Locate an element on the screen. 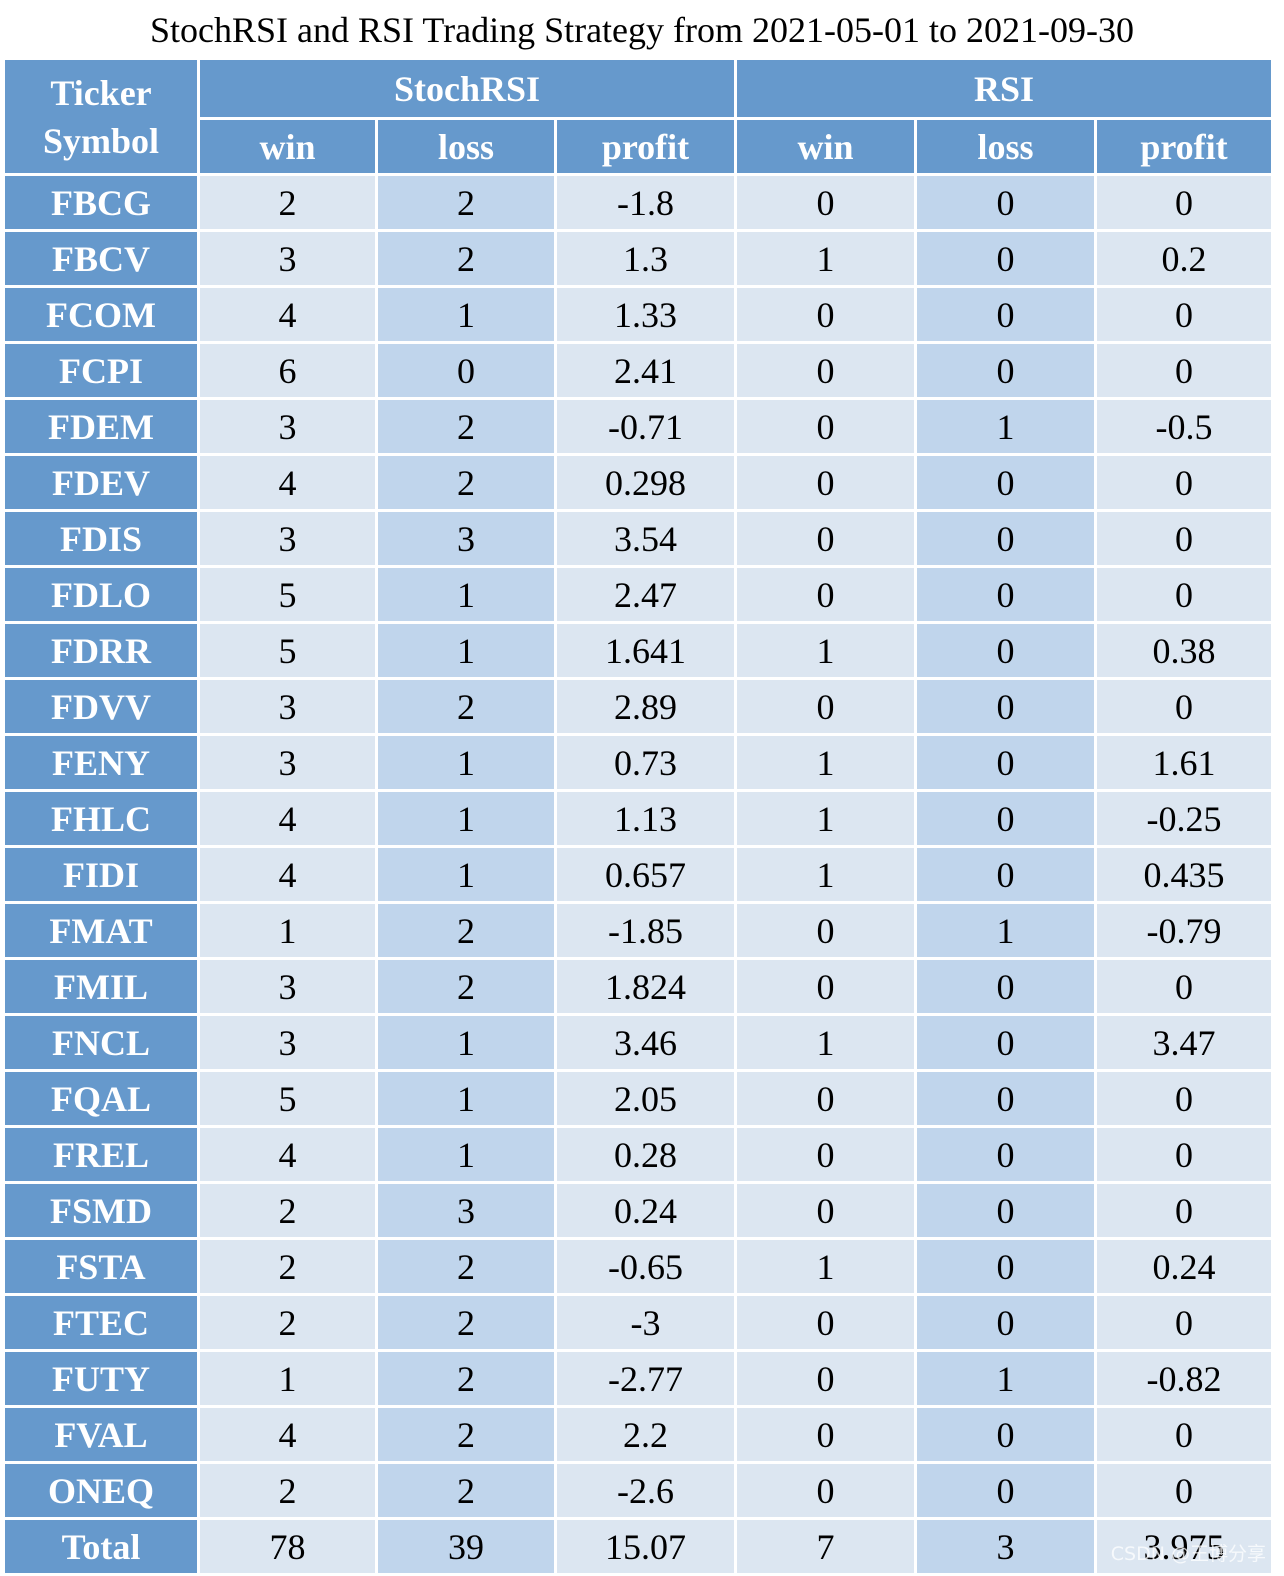  ticker-cell: FDEV is located at coordinates (101, 482).